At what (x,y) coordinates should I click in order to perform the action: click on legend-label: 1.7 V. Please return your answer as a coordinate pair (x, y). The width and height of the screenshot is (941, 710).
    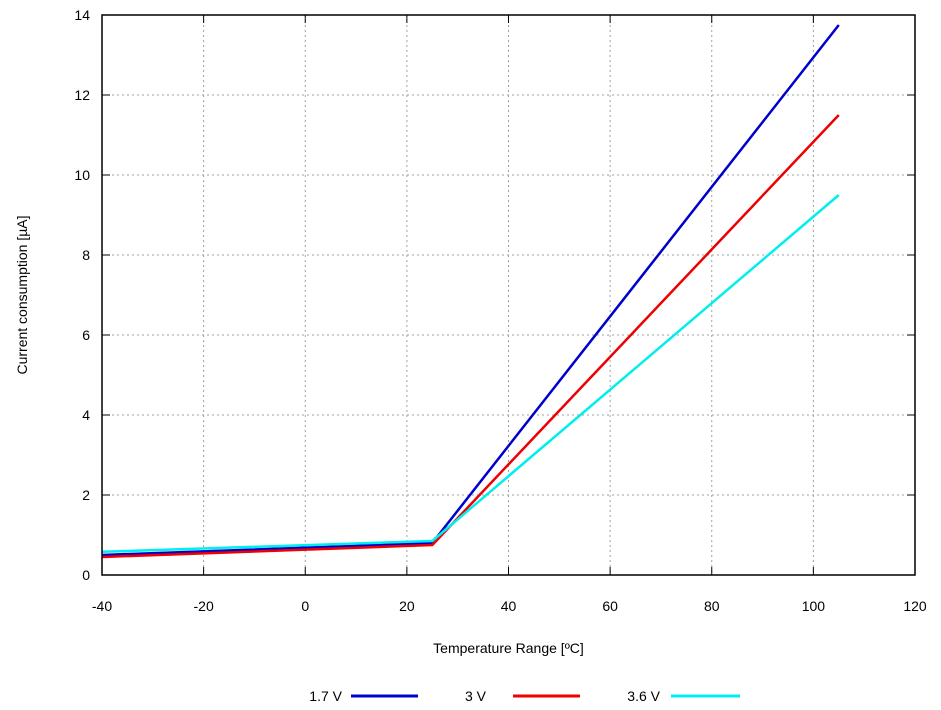
    Looking at the image, I should click on (325, 696).